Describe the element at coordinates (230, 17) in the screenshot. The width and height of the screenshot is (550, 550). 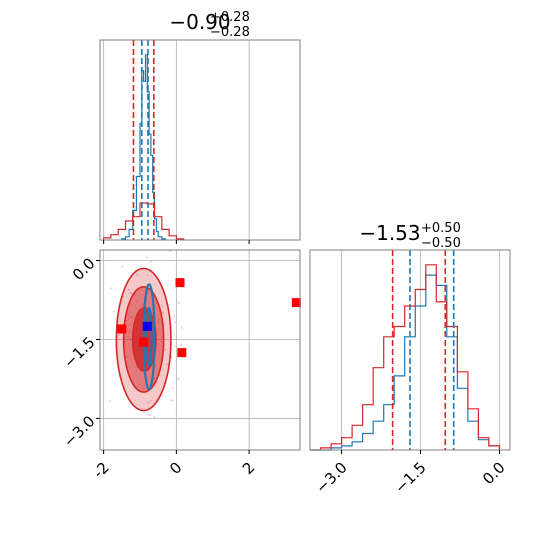
I see `title-param-1-sup: +0.28` at that location.